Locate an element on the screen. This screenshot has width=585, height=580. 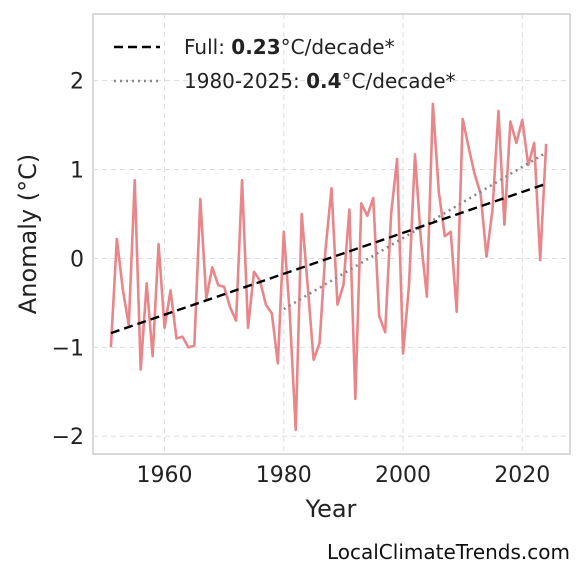
x-tick-label: 1960 is located at coordinates (165, 475).